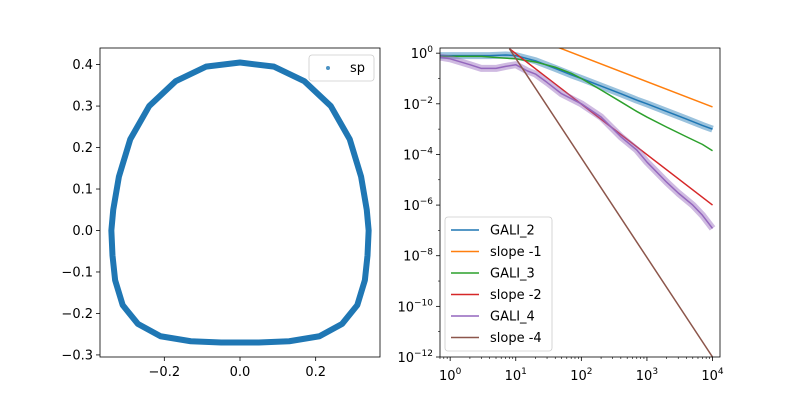 The width and height of the screenshot is (800, 400). Describe the element at coordinates (516, 295) in the screenshot. I see `legend-label-slope-2: slope -2` at that location.